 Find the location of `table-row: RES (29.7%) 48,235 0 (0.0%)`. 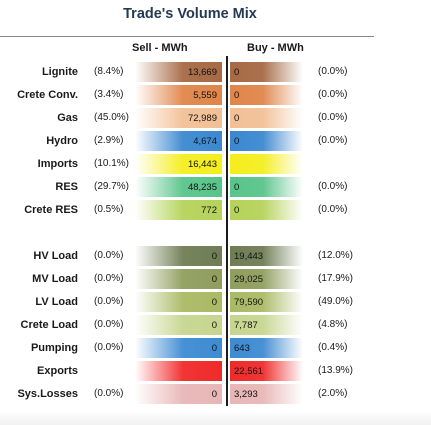

table-row: RES (29.7%) 48,235 0 (0.0%) is located at coordinates (215, 187).